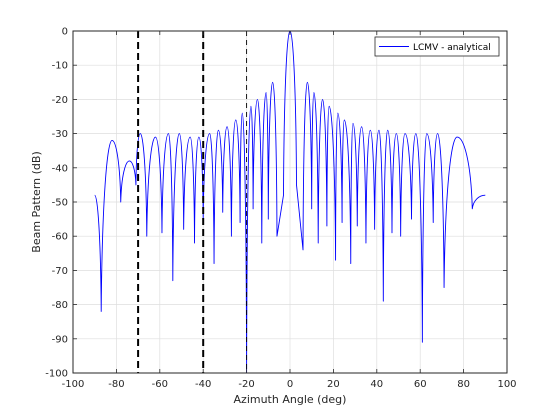  Describe the element at coordinates (60, 305) in the screenshot. I see `y-tick-label: -80` at that location.